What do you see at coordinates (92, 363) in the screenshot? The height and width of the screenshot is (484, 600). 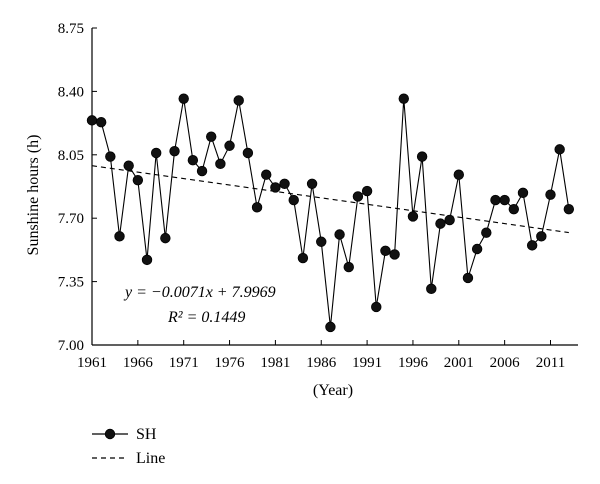 I see `x-tick-label: 1961` at bounding box center [92, 363].